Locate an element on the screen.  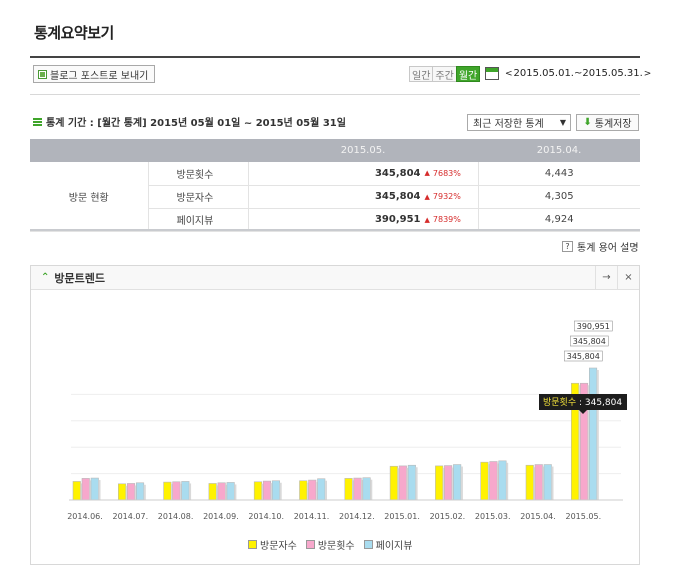
tooltip-text: 방문횟수 : 345,804 is located at coordinates (582, 402).